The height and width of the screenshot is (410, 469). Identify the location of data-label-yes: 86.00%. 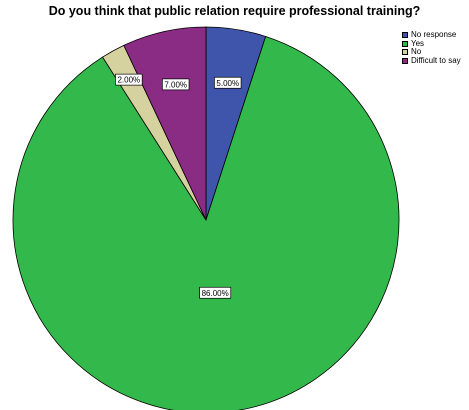
(215, 292).